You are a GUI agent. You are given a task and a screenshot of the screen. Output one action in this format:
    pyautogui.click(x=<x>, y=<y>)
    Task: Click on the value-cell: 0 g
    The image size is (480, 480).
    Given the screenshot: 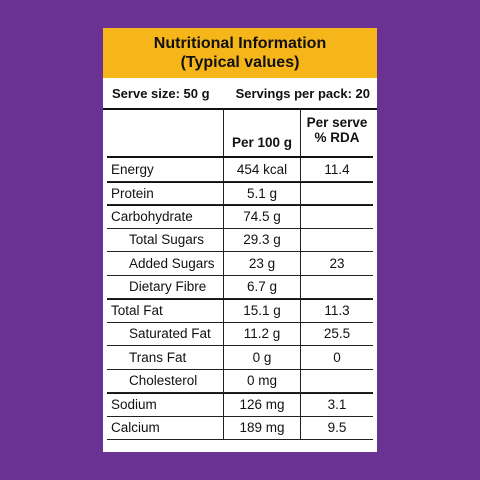 What is the action you would take?
    pyautogui.click(x=262, y=357)
    